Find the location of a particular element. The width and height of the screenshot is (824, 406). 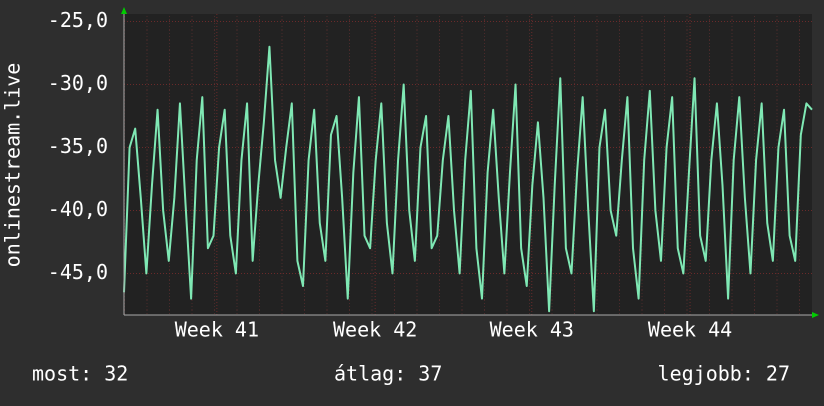

x-tick-label: Week 41 is located at coordinates (217, 330).